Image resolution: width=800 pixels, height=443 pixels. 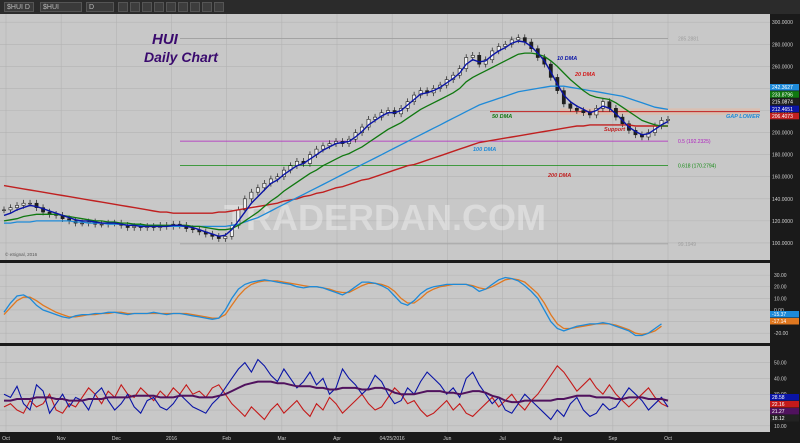 What do you see at coordinates (61, 439) in the screenshot?
I see `x-tick-label: Nov` at bounding box center [61, 439].